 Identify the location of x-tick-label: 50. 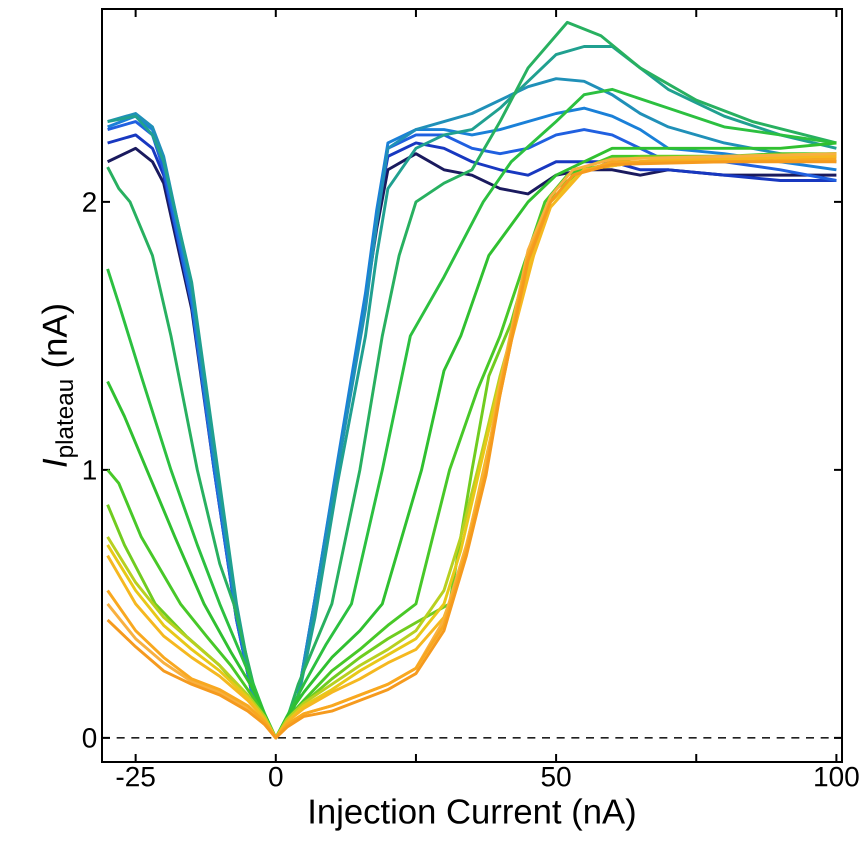
(556, 776).